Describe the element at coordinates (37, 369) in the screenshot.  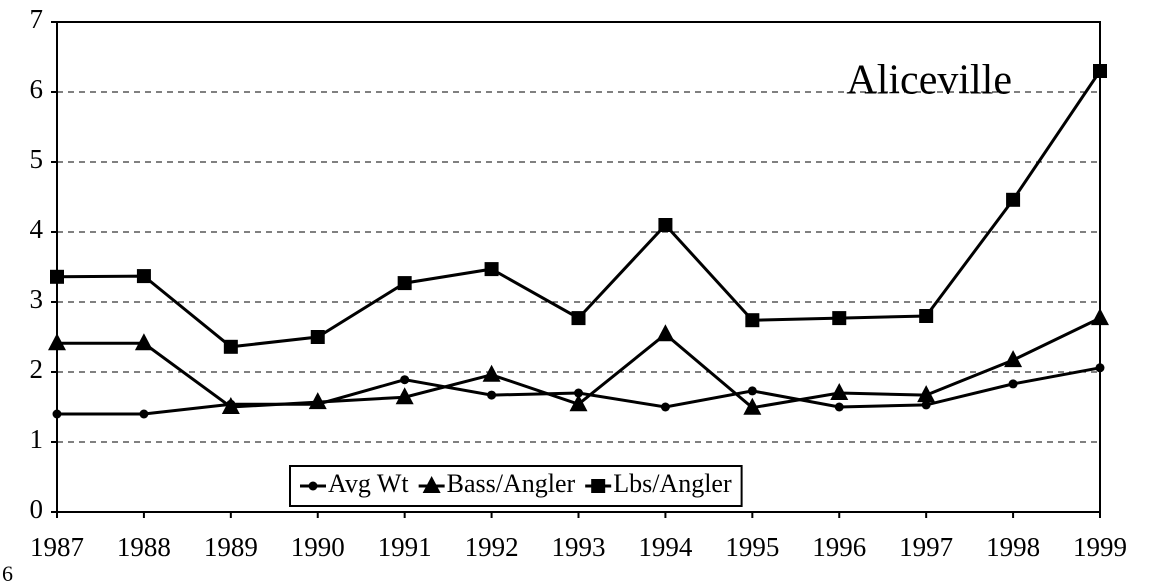
I see `y-tick-label: 2` at that location.